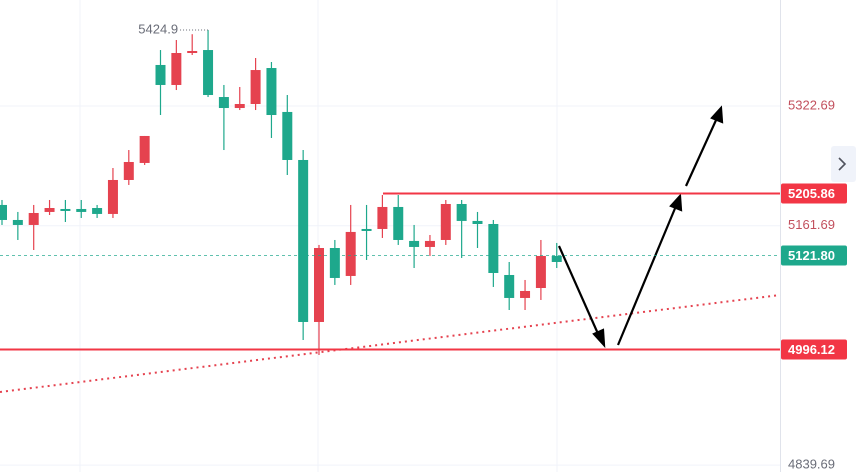 Image resolution: width=856 pixels, height=472 pixels. What do you see at coordinates (811, 224) in the screenshot?
I see `y-tick-label: 5161.69` at bounding box center [811, 224].